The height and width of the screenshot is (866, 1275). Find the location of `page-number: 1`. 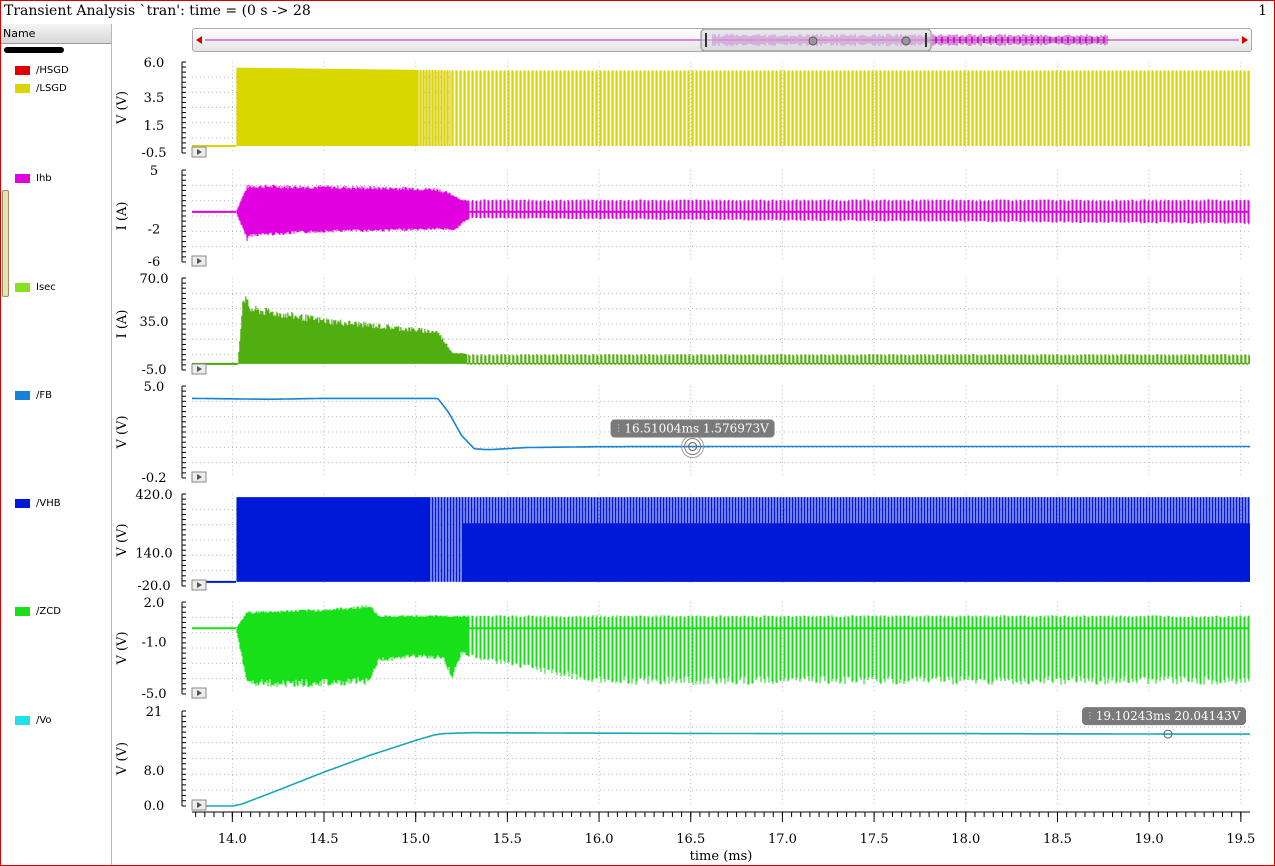

page-number: 1 is located at coordinates (1262, 11).